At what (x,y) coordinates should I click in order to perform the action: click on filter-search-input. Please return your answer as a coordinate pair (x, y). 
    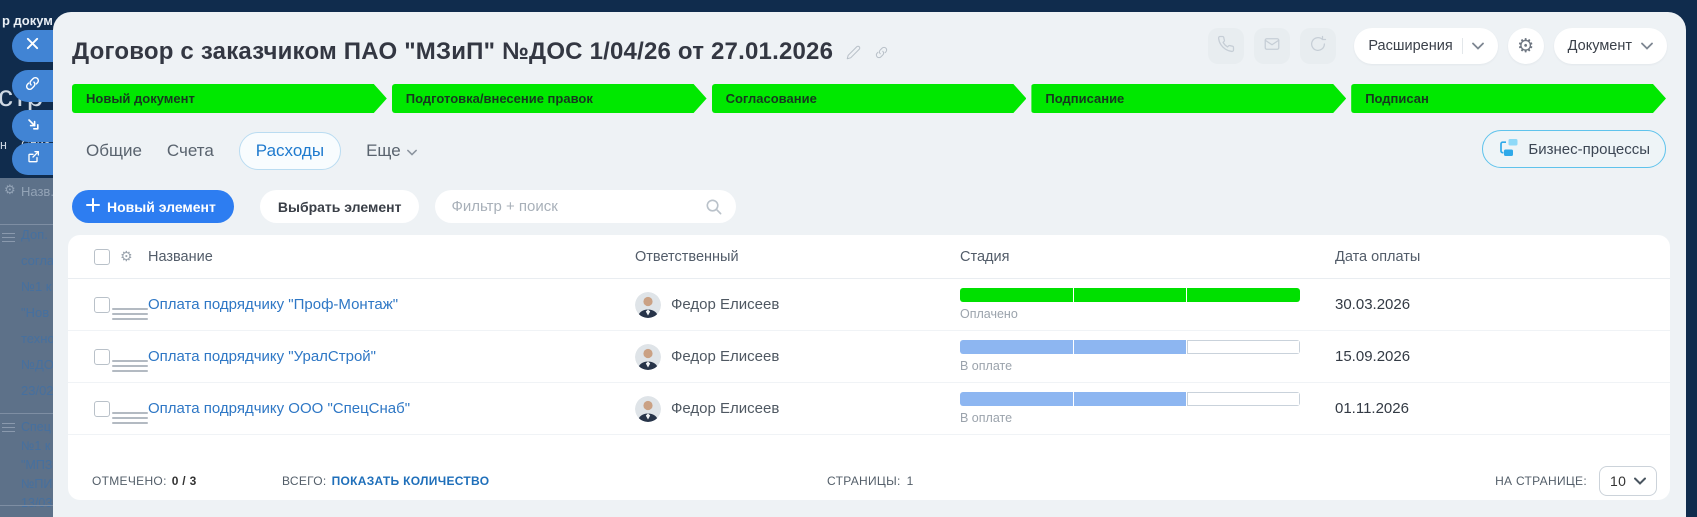
    Looking at the image, I should click on (586, 206).